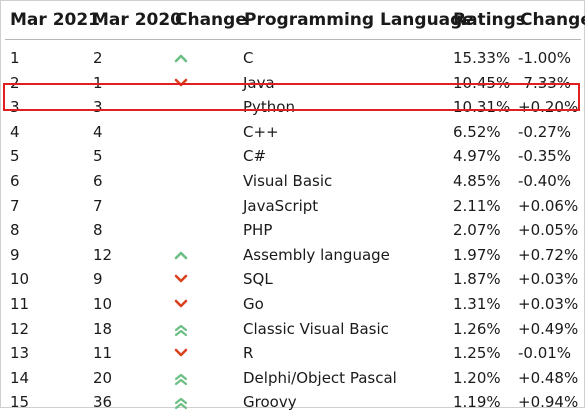 The width and height of the screenshot is (585, 415). I want to click on change-cell: +0.94%, so click(548, 402).